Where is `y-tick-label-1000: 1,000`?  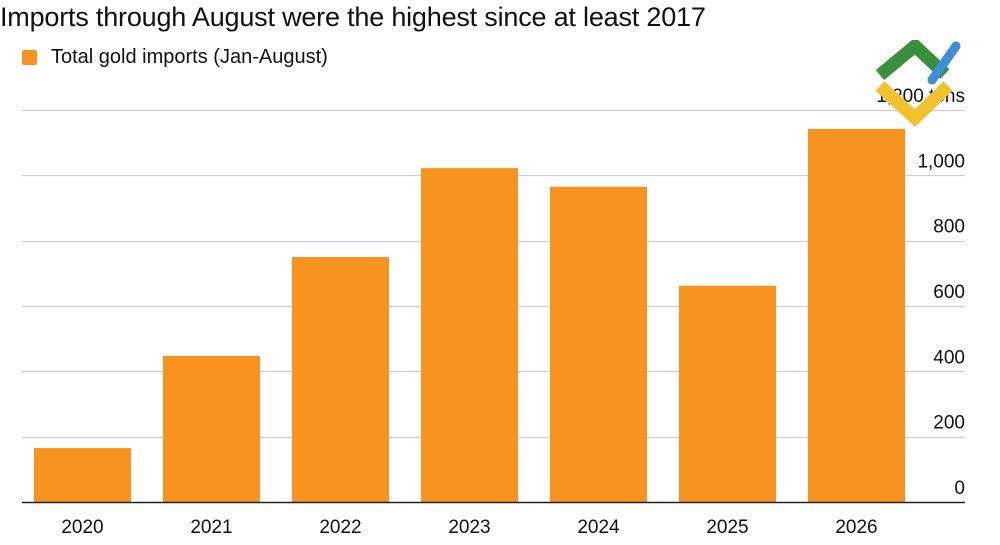
y-tick-label-1000: 1,000 is located at coordinates (941, 161).